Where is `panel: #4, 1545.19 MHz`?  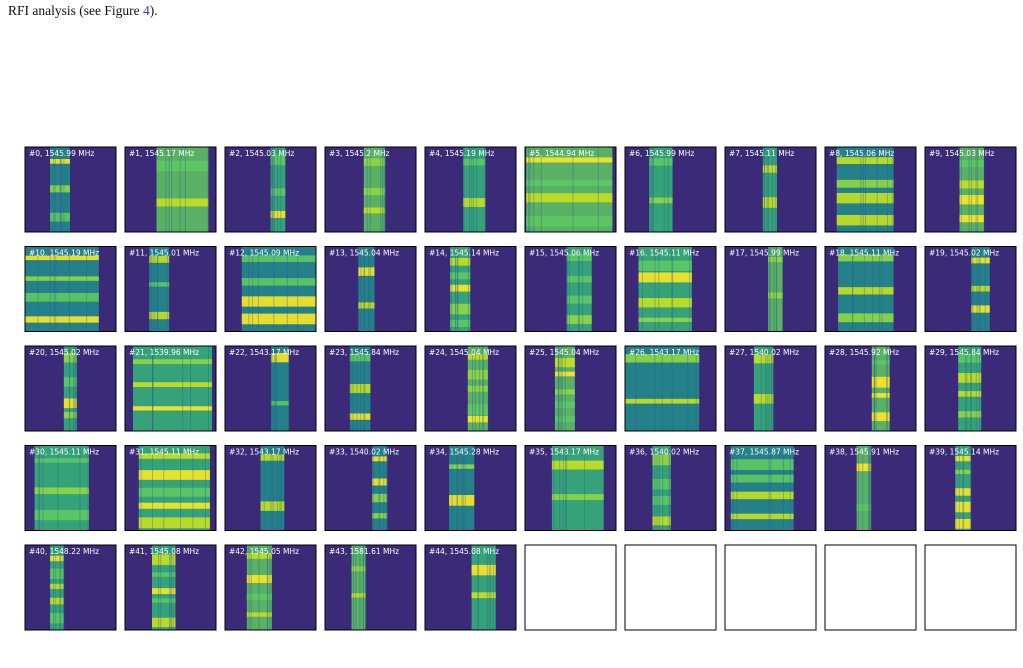
panel: #4, 1545.19 MHz is located at coordinates (470, 189).